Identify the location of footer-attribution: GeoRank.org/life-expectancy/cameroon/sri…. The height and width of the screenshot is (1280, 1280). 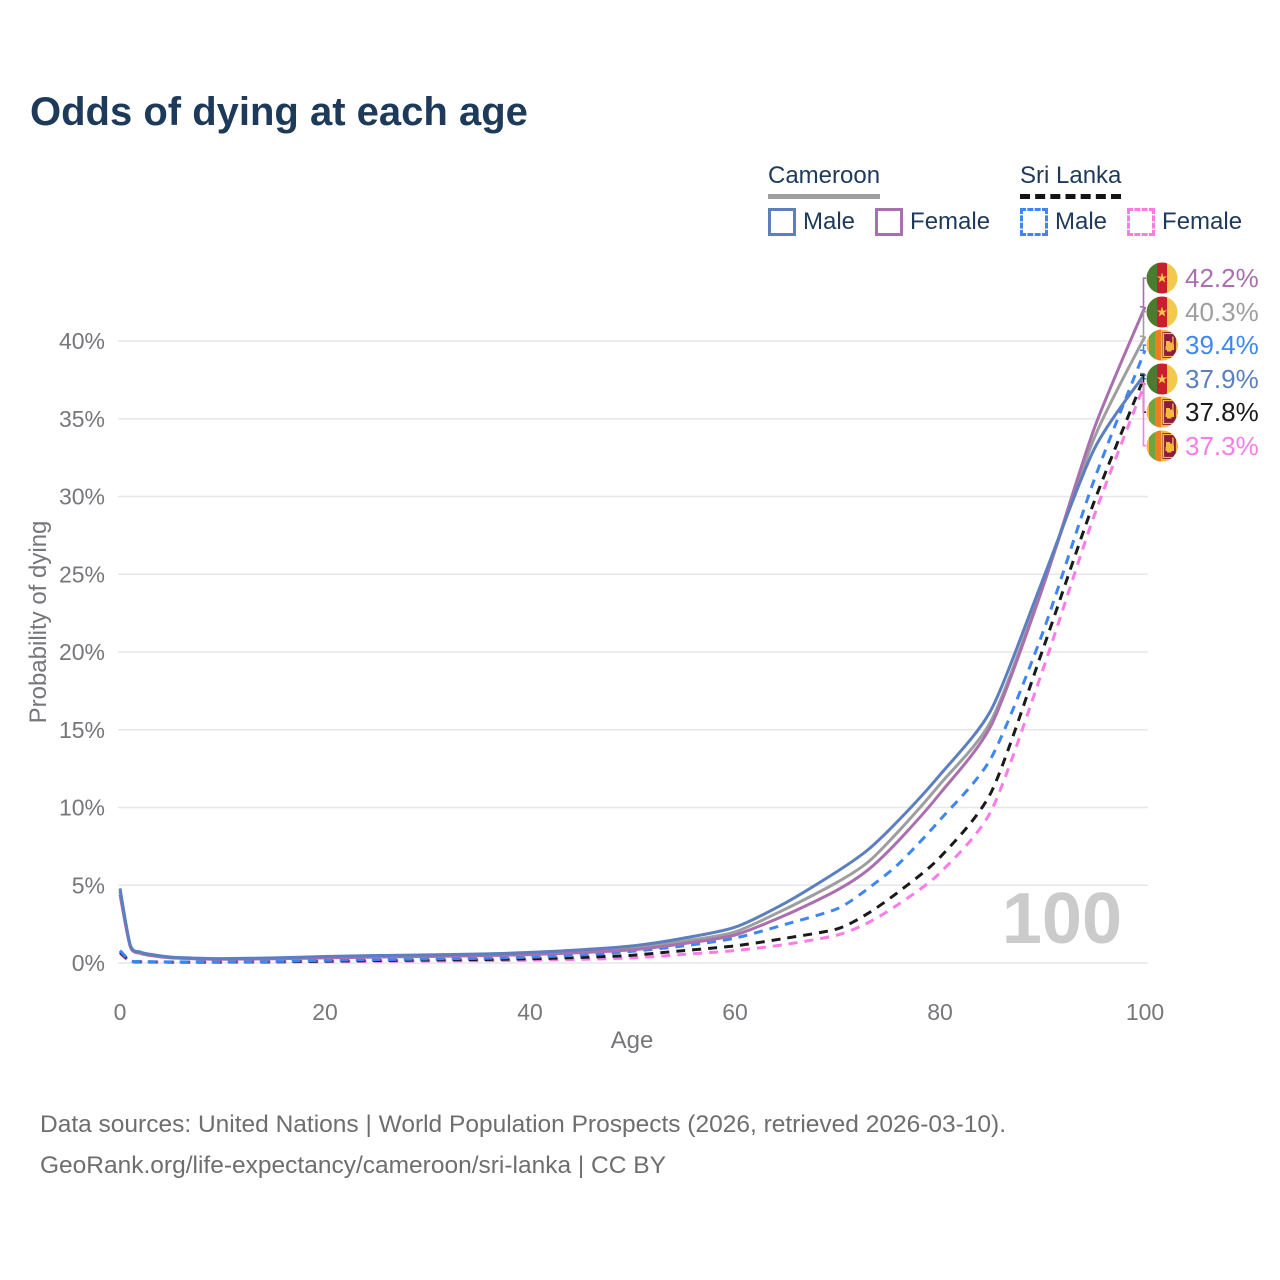
(353, 1165).